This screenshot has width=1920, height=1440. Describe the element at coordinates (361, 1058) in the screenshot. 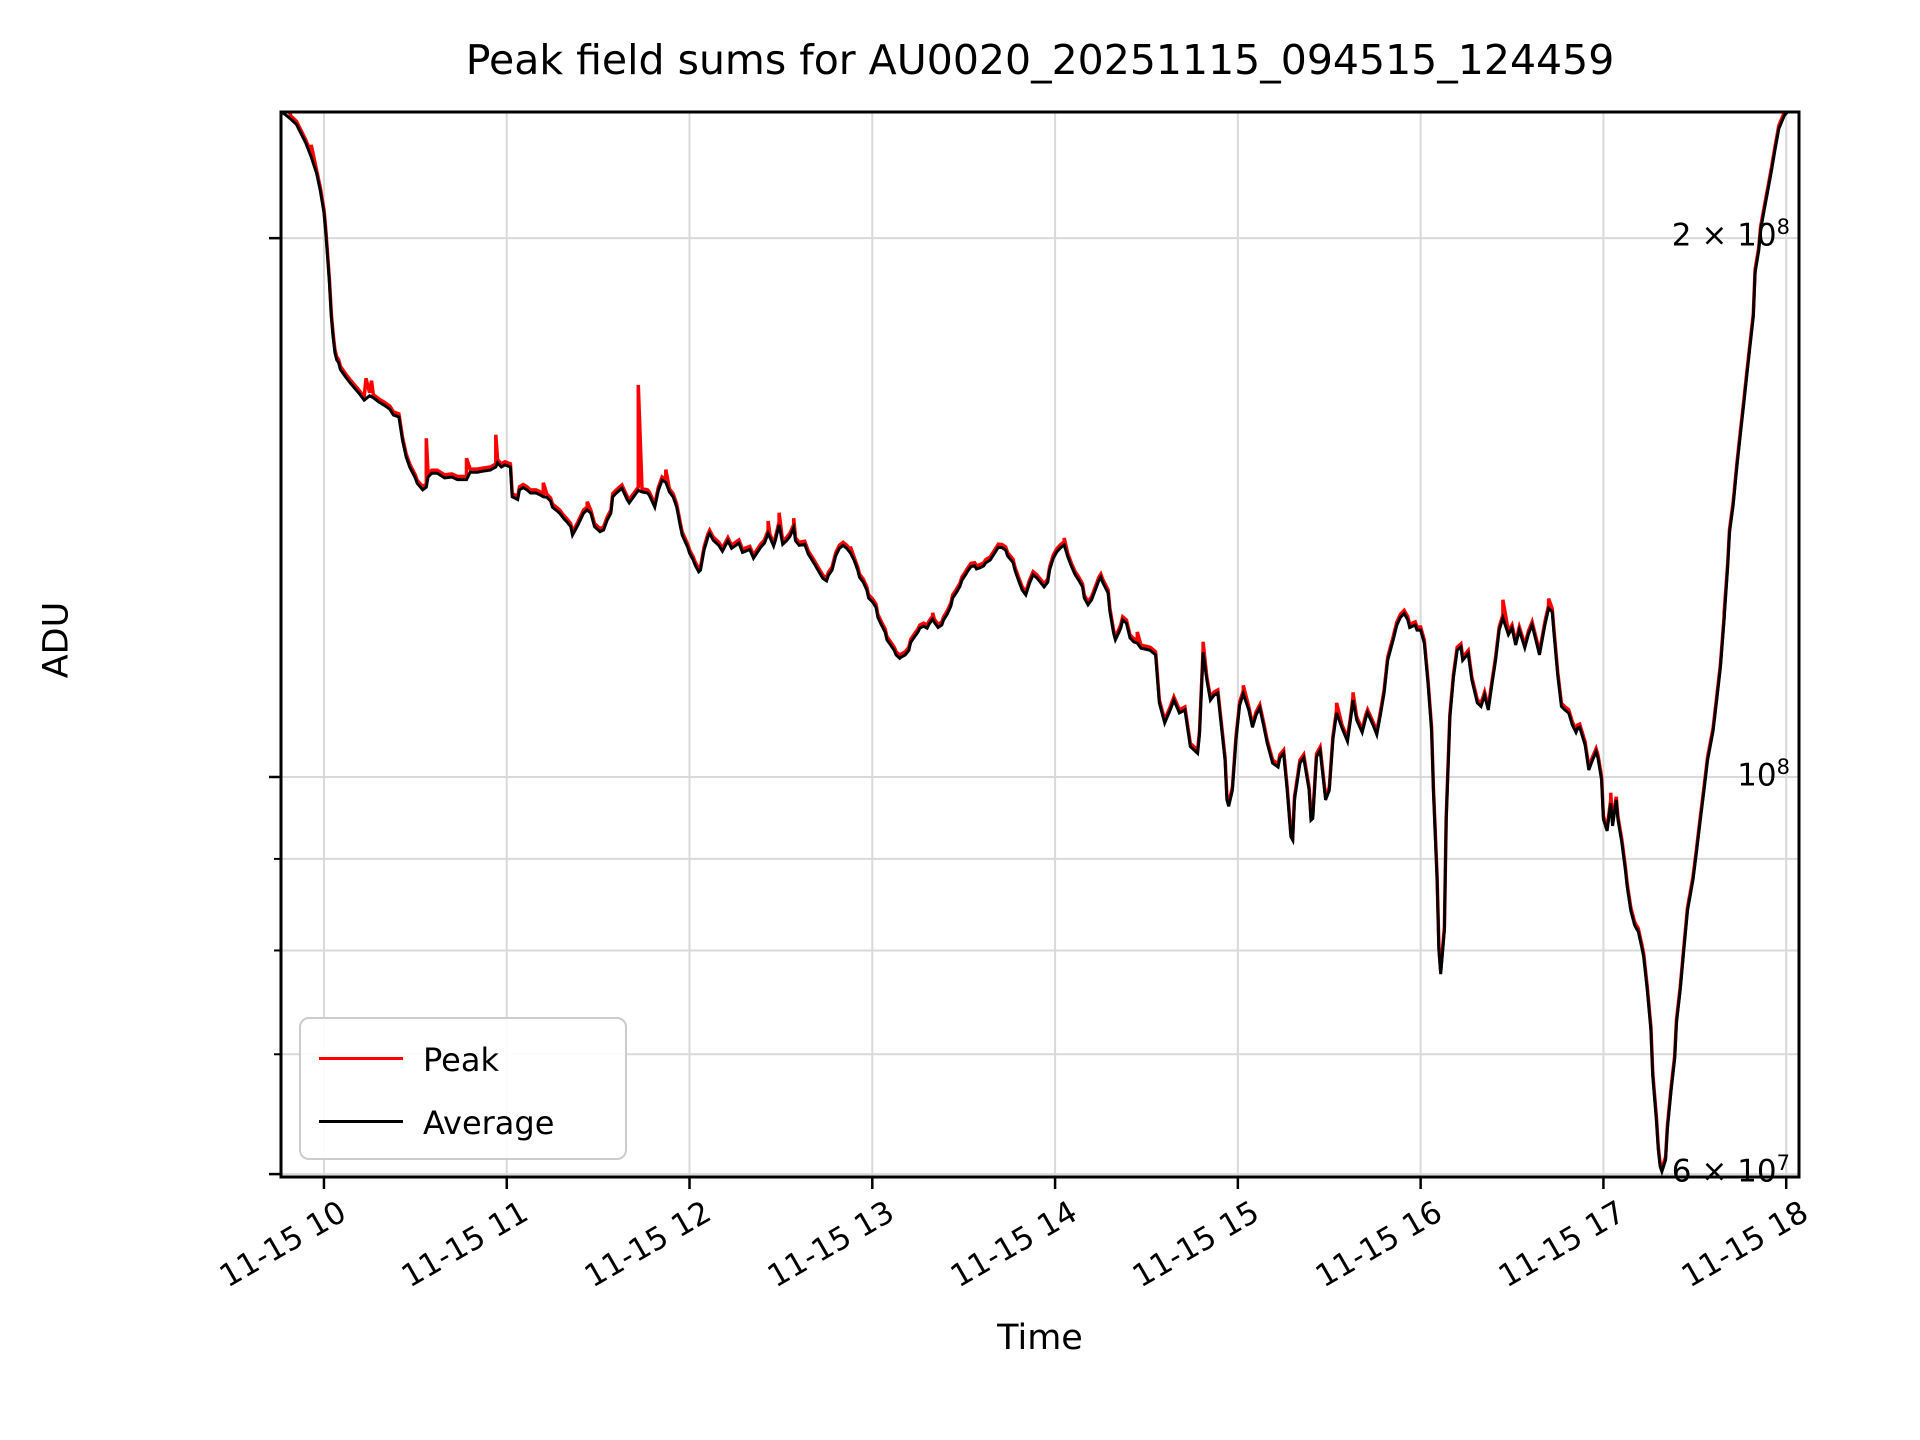

I see `peak-line-swatch` at that location.